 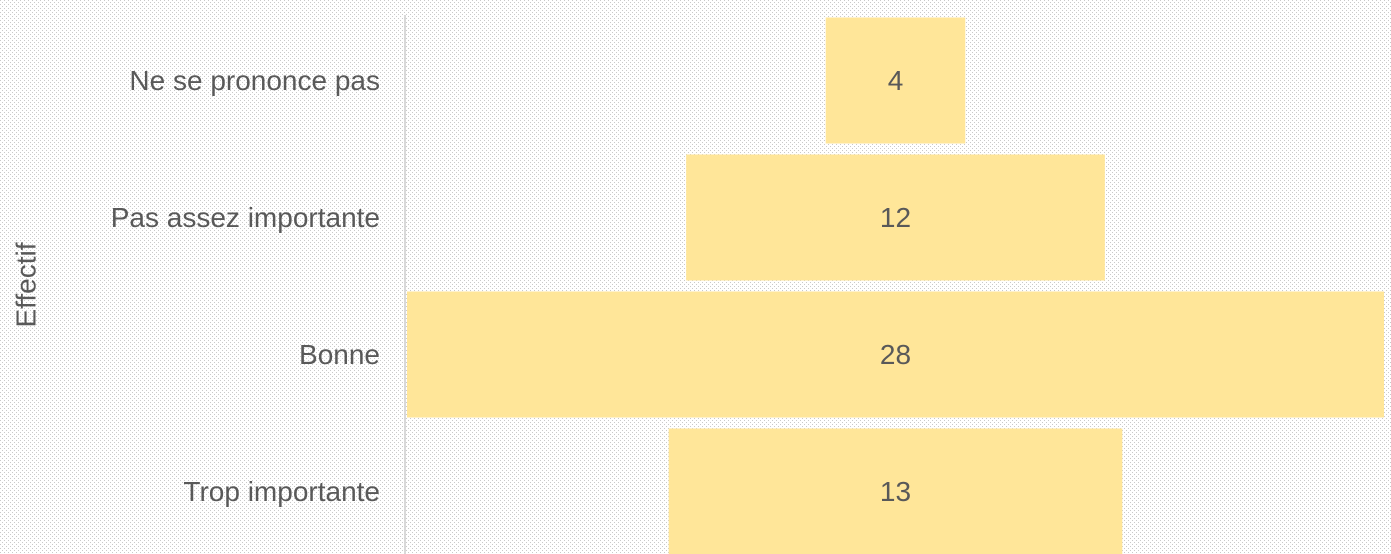 I want to click on y-axis-title: Effectif, so click(x=25, y=284).